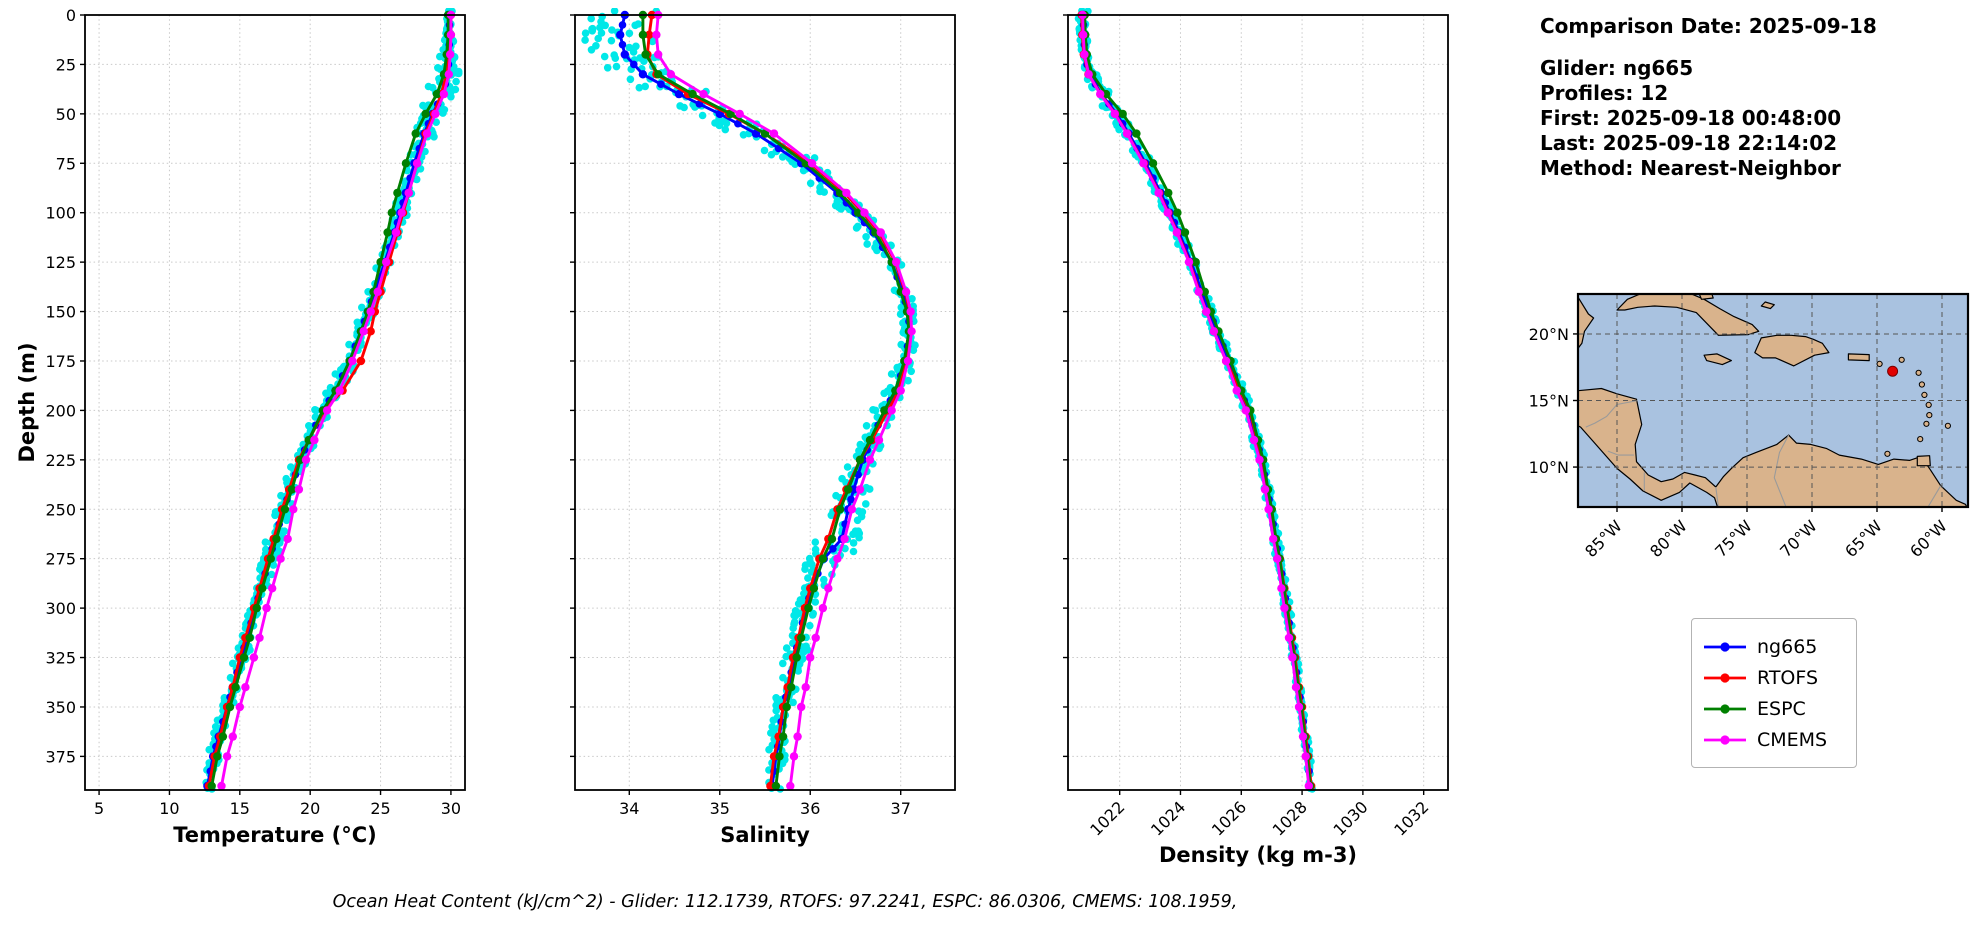  I want to click on svg-text: 200, so click(60, 410).